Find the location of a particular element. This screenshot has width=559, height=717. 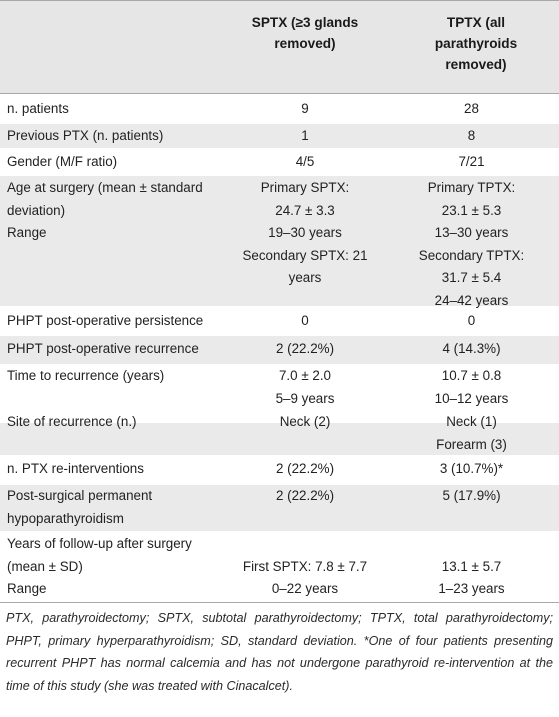

bottom-rule is located at coordinates (279, 602).